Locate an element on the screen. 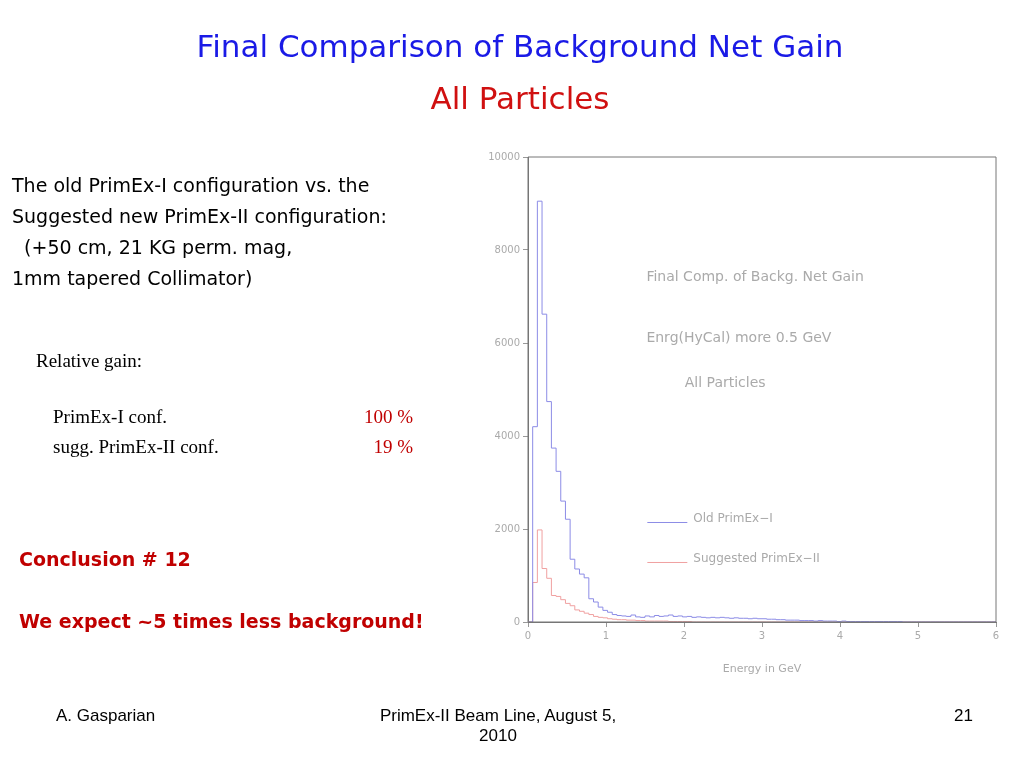 Image resolution: width=1024 pixels, height=768 pixels. annotation: Final Comp. of Backg. Net Gain is located at coordinates (755, 276).